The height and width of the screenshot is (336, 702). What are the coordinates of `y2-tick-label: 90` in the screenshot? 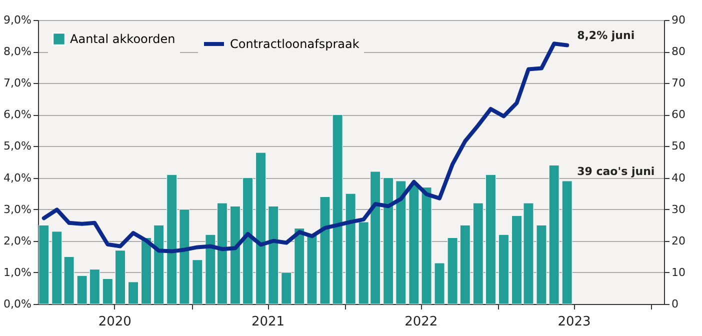 It's located at (679, 20).